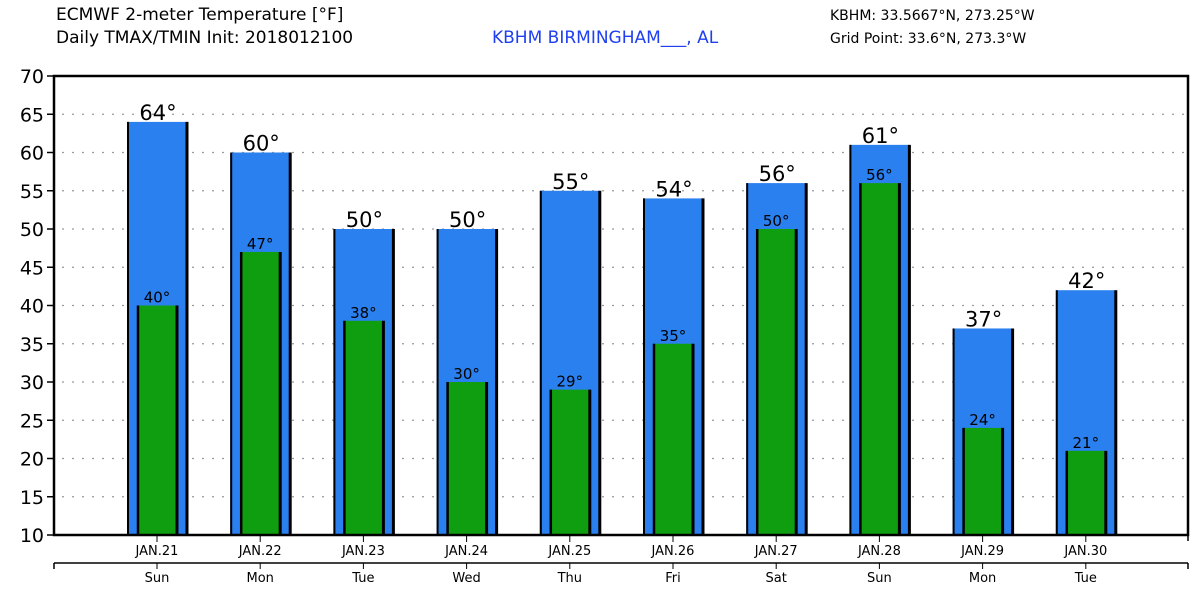 This screenshot has width=1200, height=600. Describe the element at coordinates (261, 144) in the screenshot. I see `tmax-label: 60°` at that location.